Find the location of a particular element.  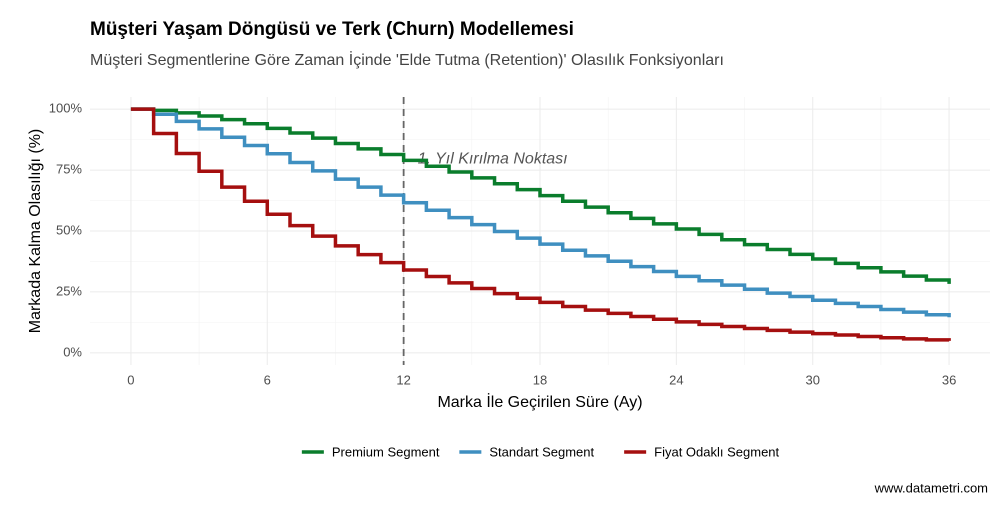

y-tick-label: 0% is located at coordinates (72, 351).